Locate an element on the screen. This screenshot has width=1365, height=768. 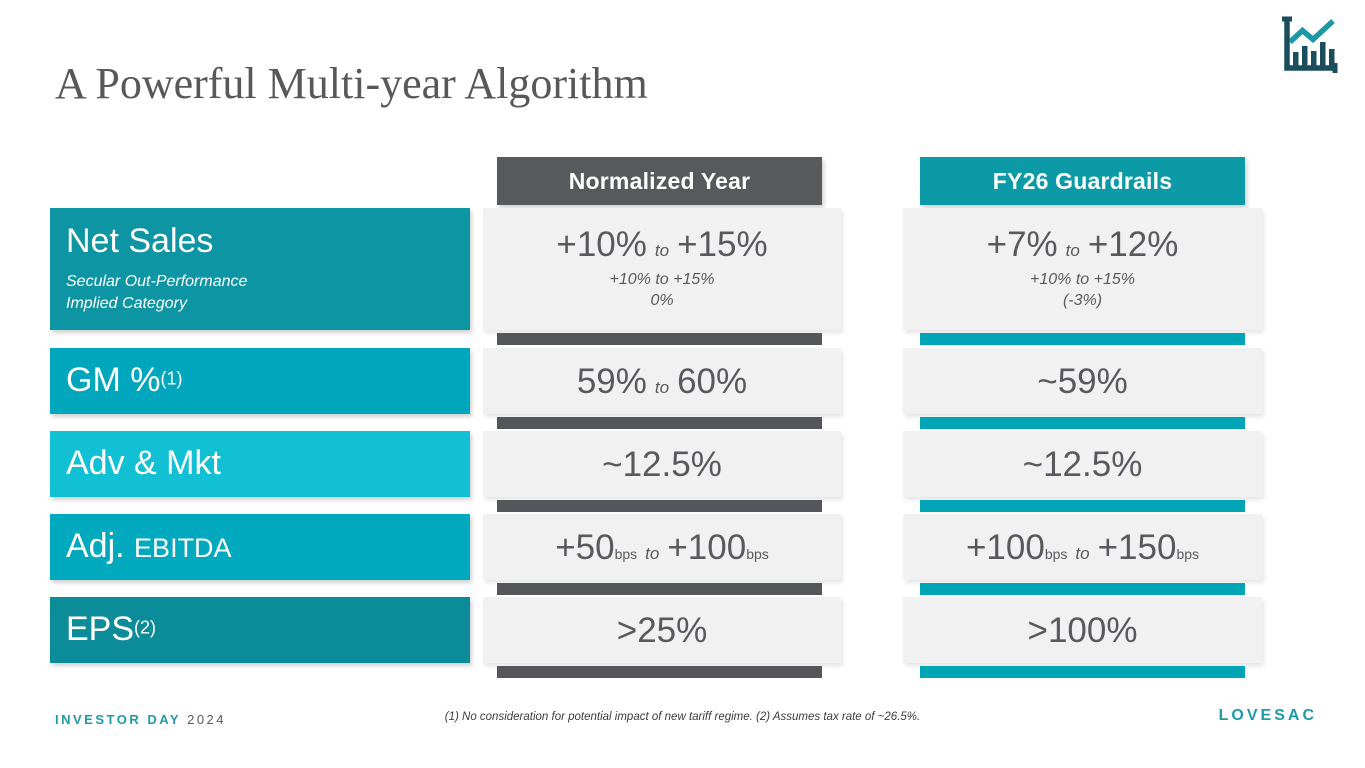
investor-day-label: INVESTOR DAY is located at coordinates (118, 719).